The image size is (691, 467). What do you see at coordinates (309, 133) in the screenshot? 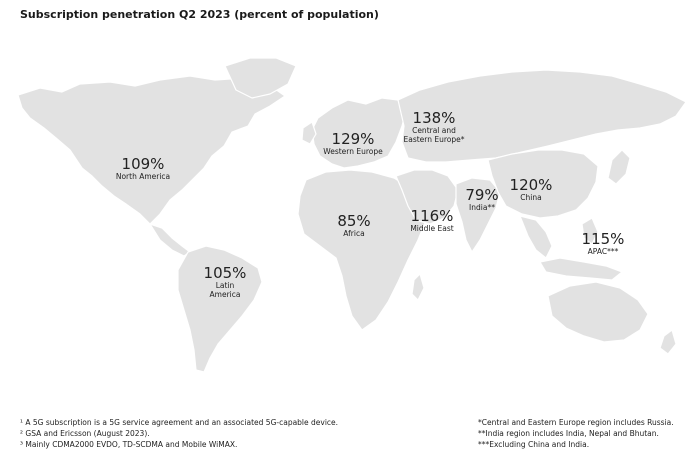
I see `uk-landmass` at bounding box center [309, 133].